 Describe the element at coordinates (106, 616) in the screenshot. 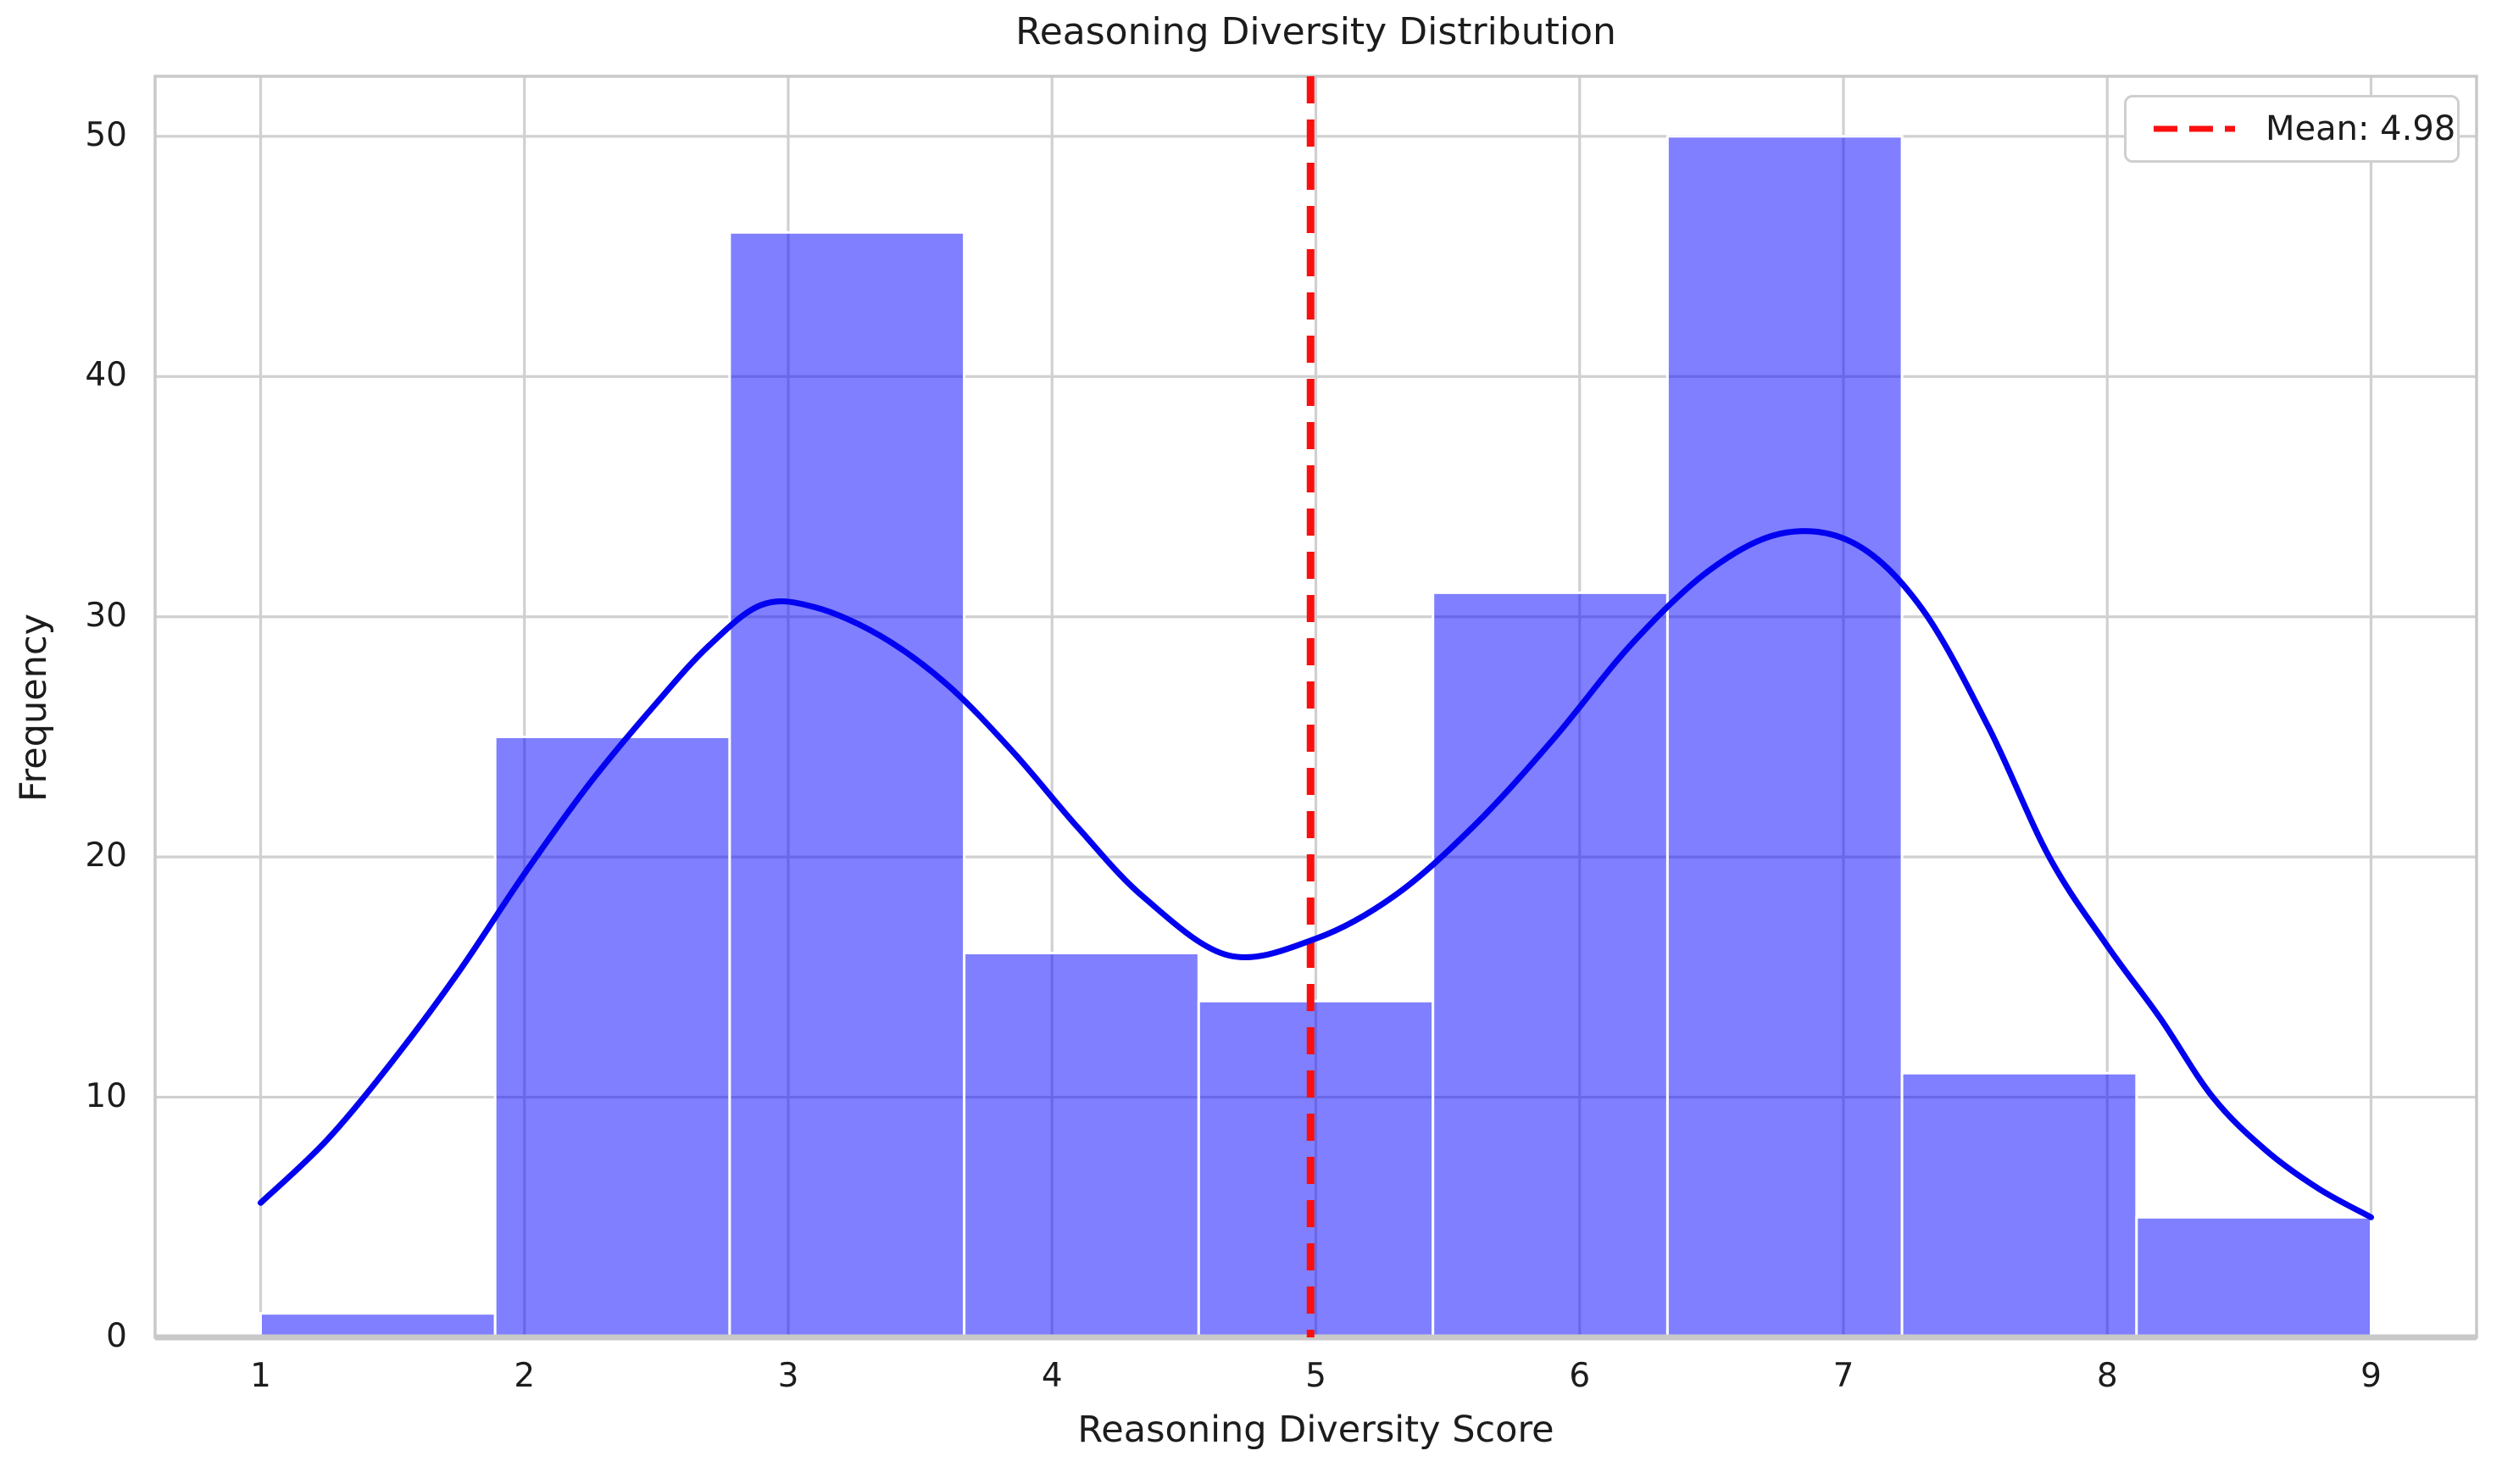

I see `y-tick-label: 30` at that location.